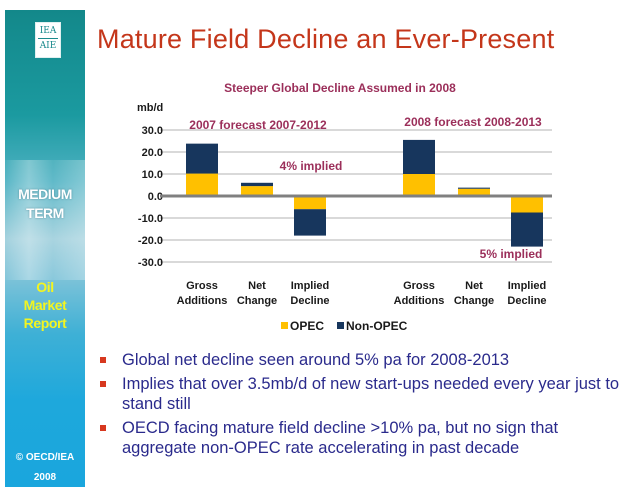 The height and width of the screenshot is (490, 624). Describe the element at coordinates (340, 325) in the screenshot. I see `legend-swatch-non-opec-icon` at that location.